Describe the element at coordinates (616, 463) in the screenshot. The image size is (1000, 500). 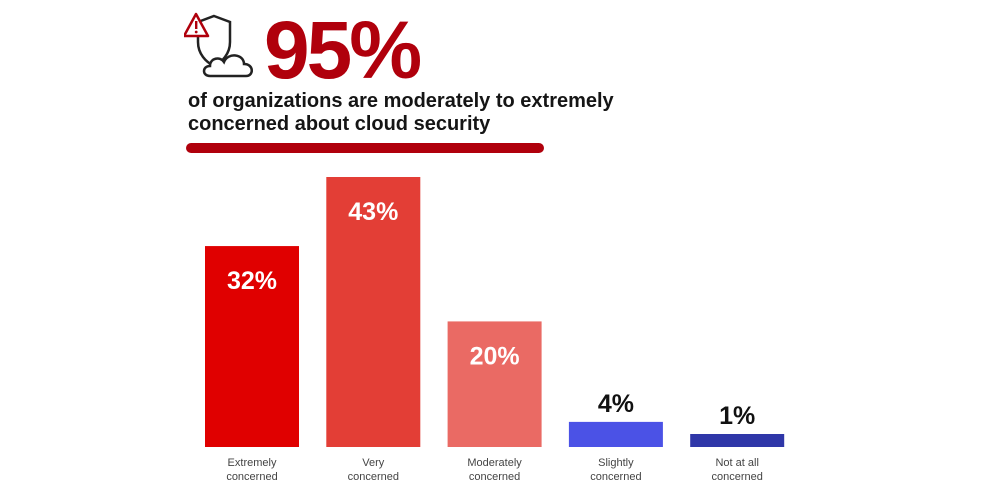
I see `category-label: Slightly` at that location.